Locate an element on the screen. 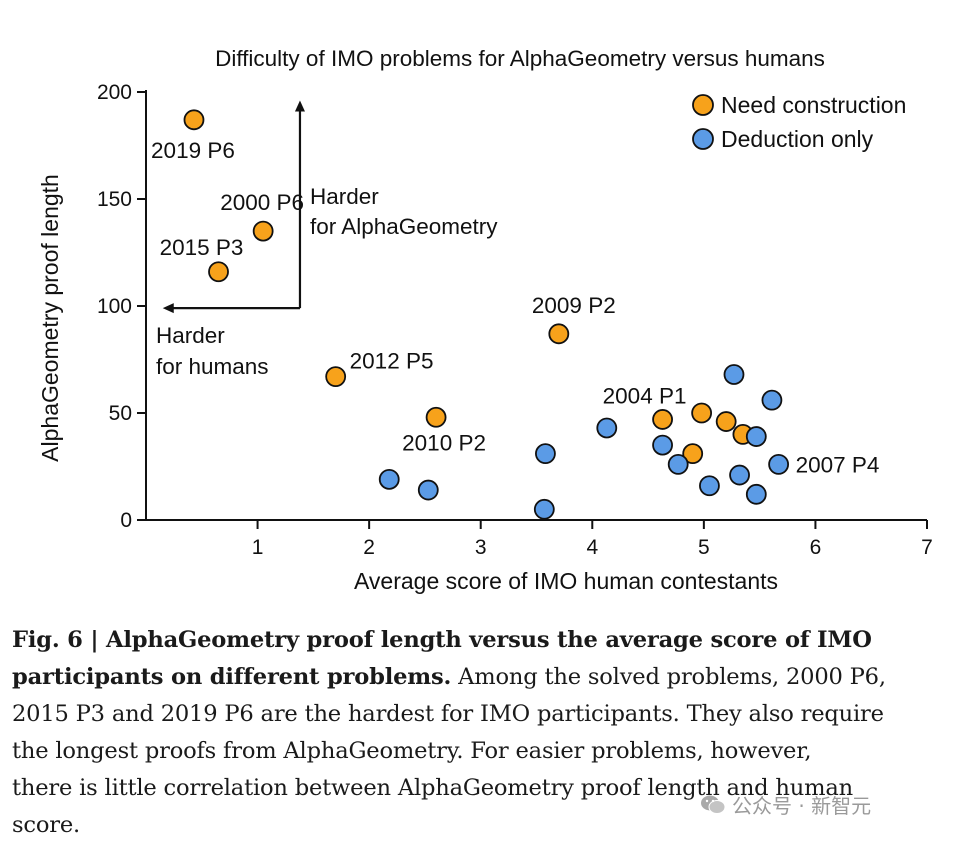  vertical-arrowhead-icon is located at coordinates (299, 106).